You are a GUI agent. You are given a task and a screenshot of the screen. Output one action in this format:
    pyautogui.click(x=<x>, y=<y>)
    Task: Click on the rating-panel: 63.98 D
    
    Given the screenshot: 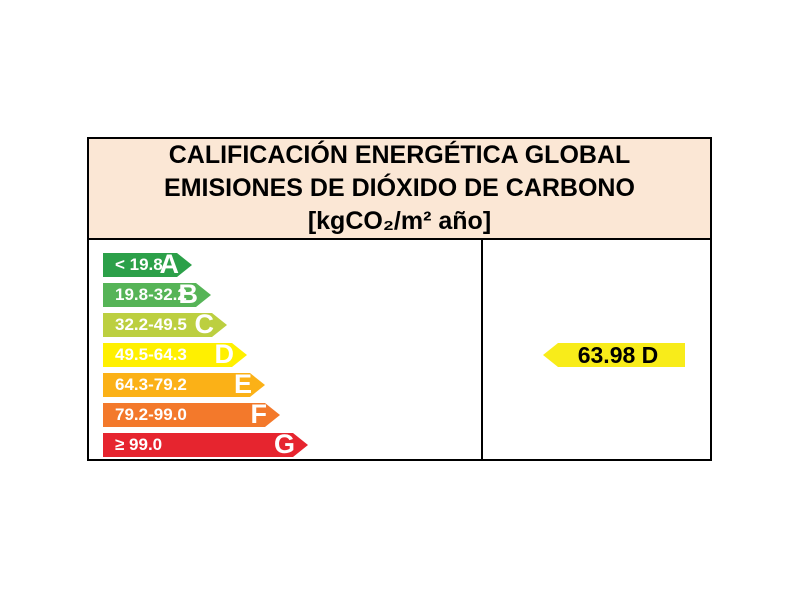 What is the action you would take?
    pyautogui.click(x=596, y=349)
    